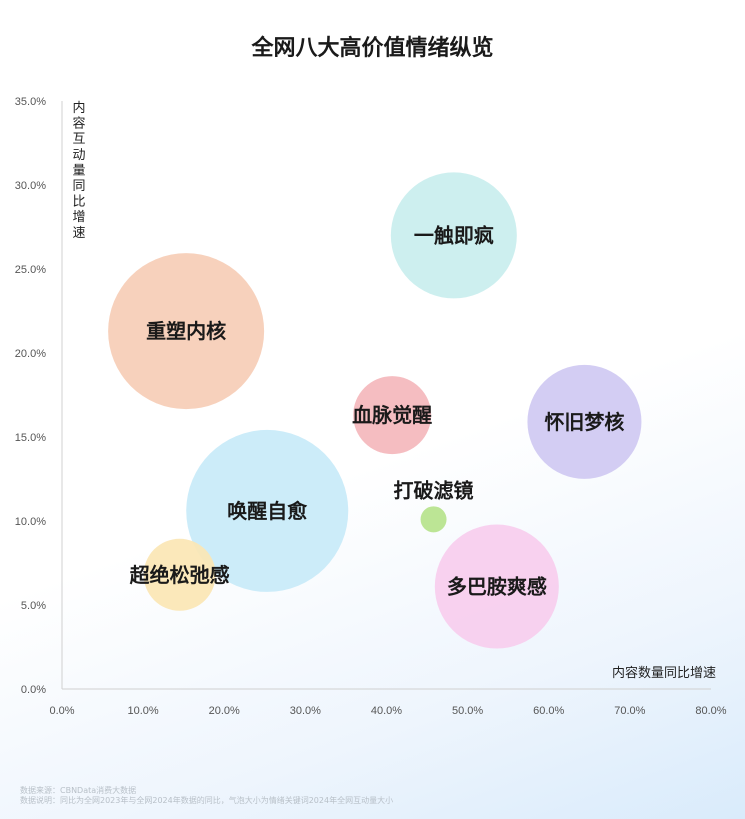 The width and height of the screenshot is (745, 819). What do you see at coordinates (548, 711) in the screenshot?
I see `x-tick-label: 60.0%` at bounding box center [548, 711].